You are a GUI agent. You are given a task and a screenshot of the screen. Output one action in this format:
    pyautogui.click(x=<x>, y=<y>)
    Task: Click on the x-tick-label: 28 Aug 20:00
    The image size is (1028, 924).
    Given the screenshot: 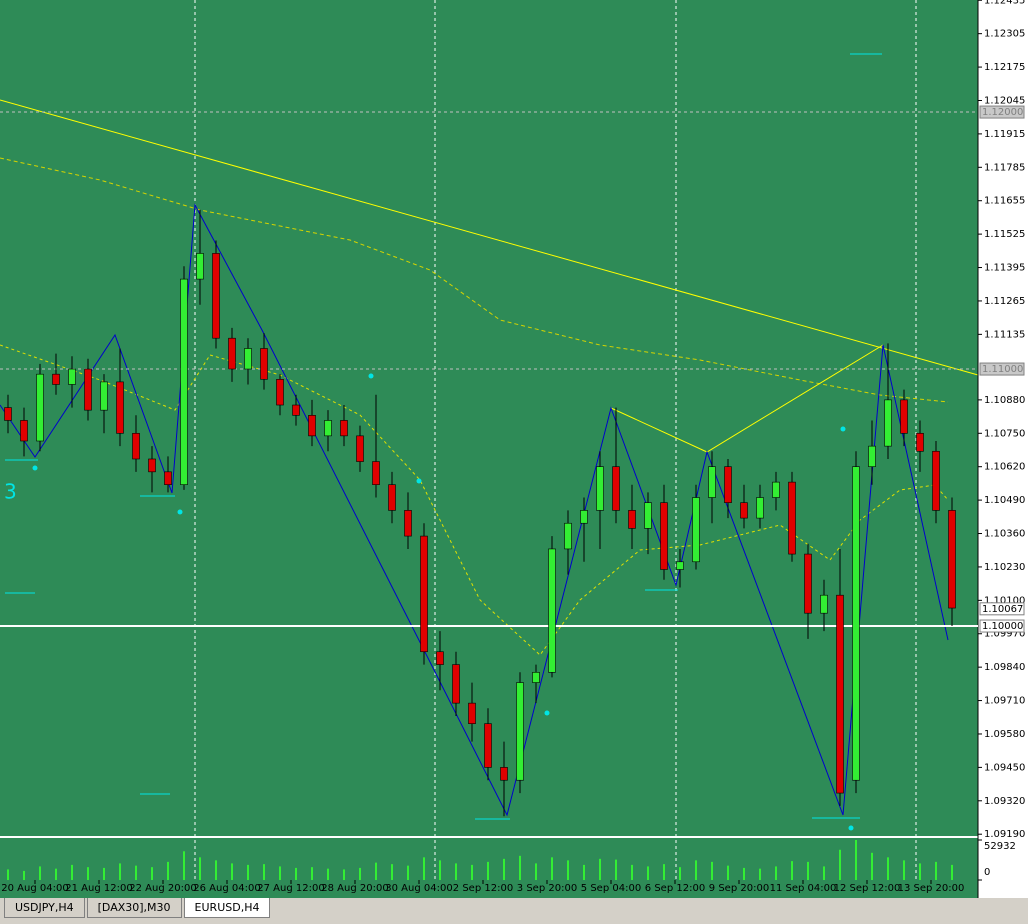 What is the action you would take?
    pyautogui.click(x=354, y=888)
    